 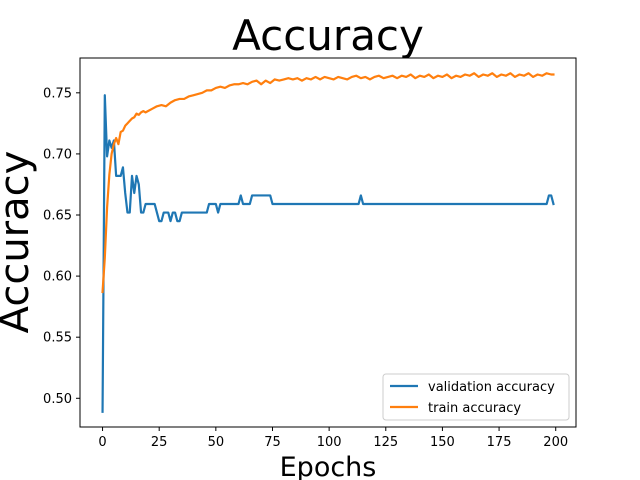 I want to click on y-tick-label: 0.50, so click(x=57, y=399).